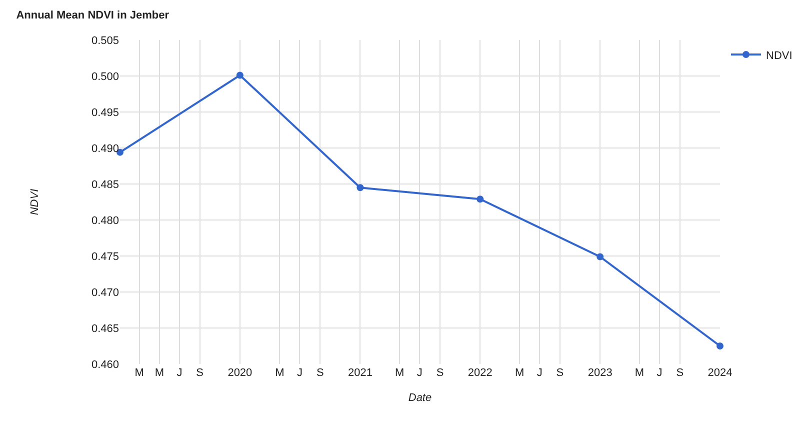  Describe the element at coordinates (600, 373) in the screenshot. I see `x-tick-label: 2023` at that location.